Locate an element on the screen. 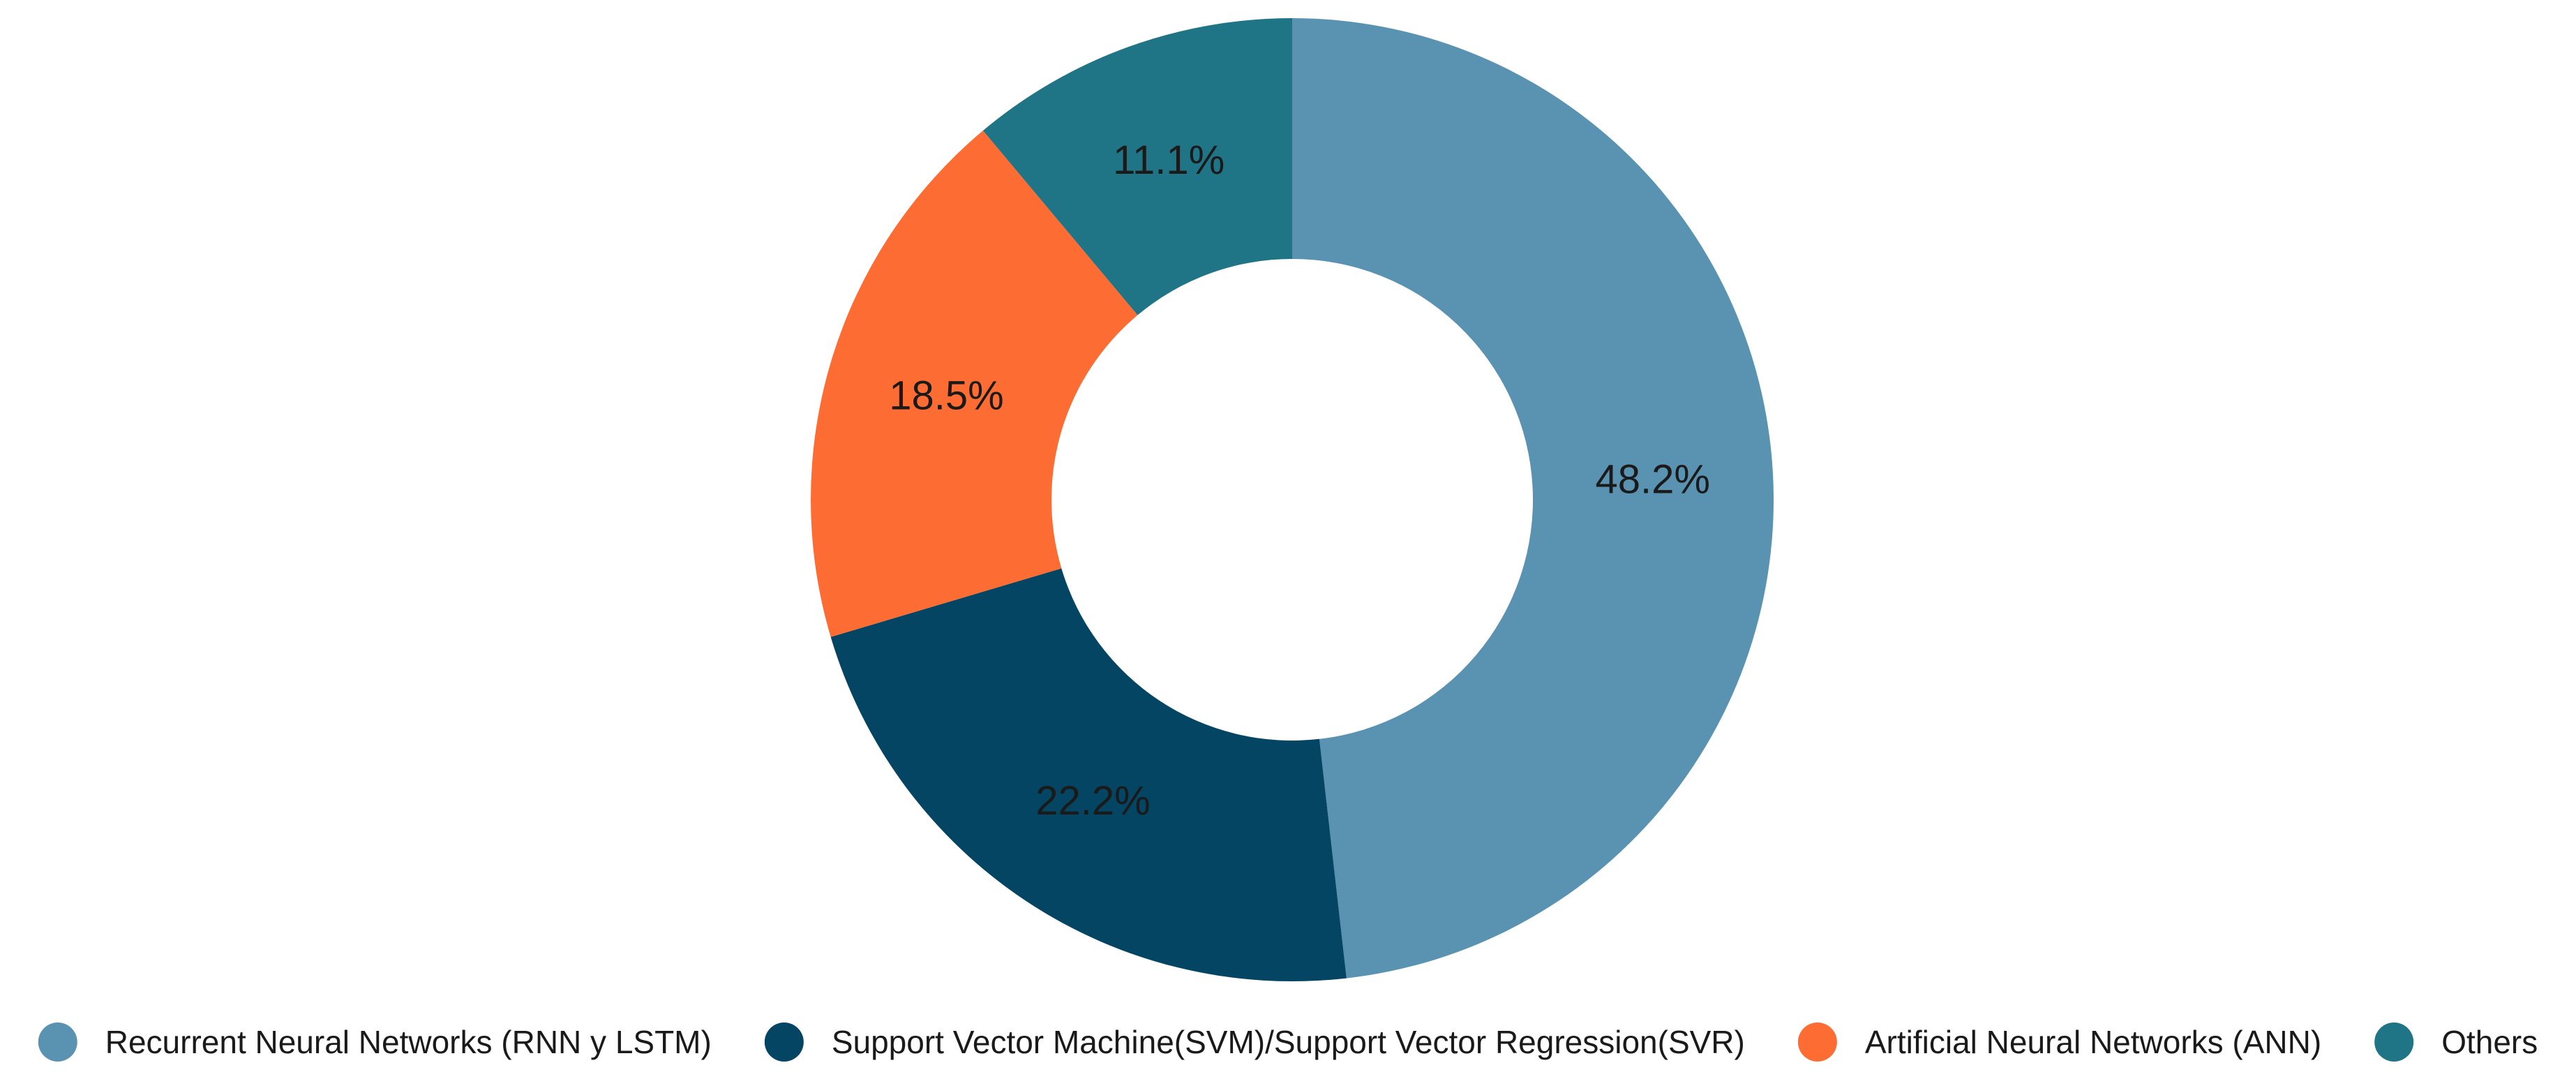 The width and height of the screenshot is (2576, 1086). legend-item-others: Others is located at coordinates (2456, 1042).